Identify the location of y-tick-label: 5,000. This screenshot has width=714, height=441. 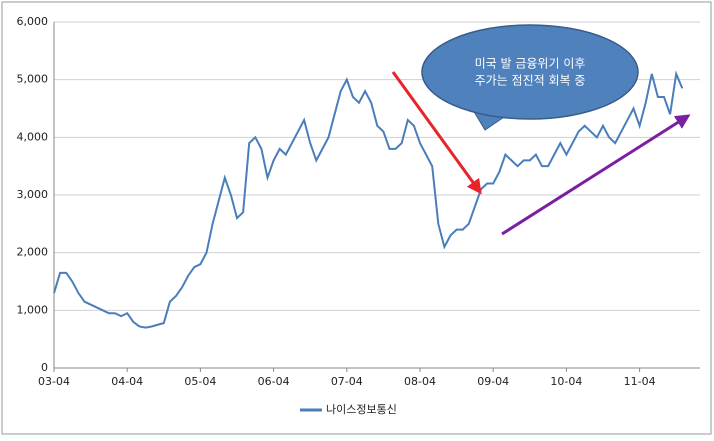
(33, 79).